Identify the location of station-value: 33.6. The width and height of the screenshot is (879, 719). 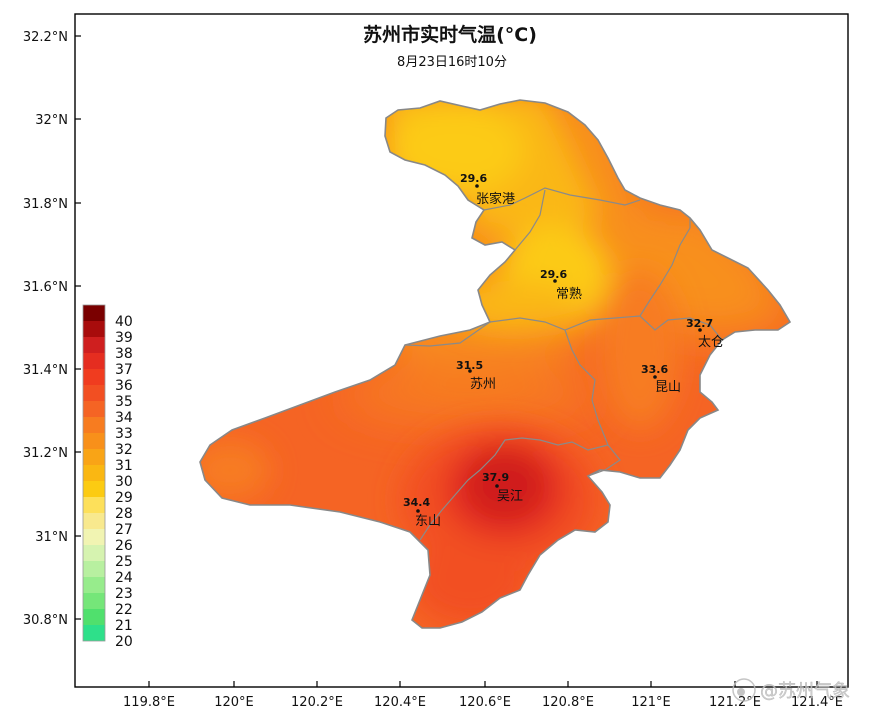
(654, 369).